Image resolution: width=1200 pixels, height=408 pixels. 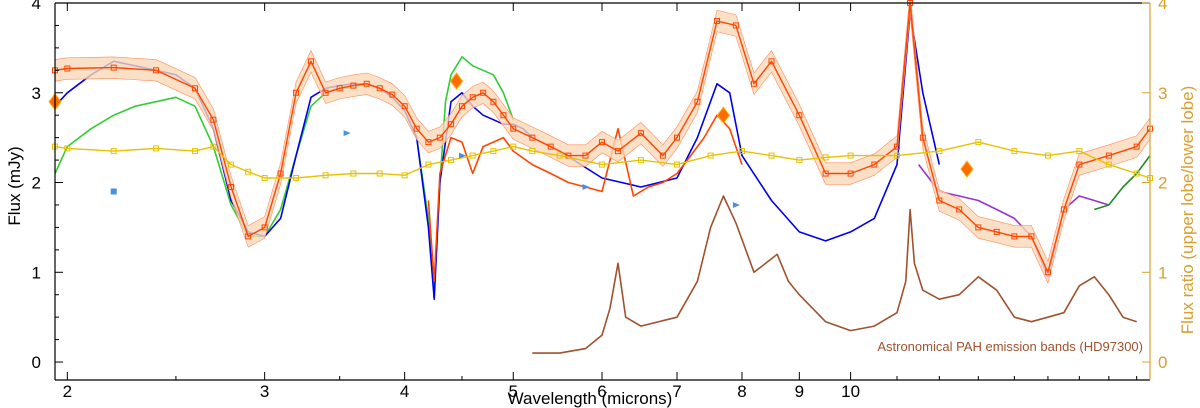 I want to click on y-tick-label: 1, so click(x=36, y=272).